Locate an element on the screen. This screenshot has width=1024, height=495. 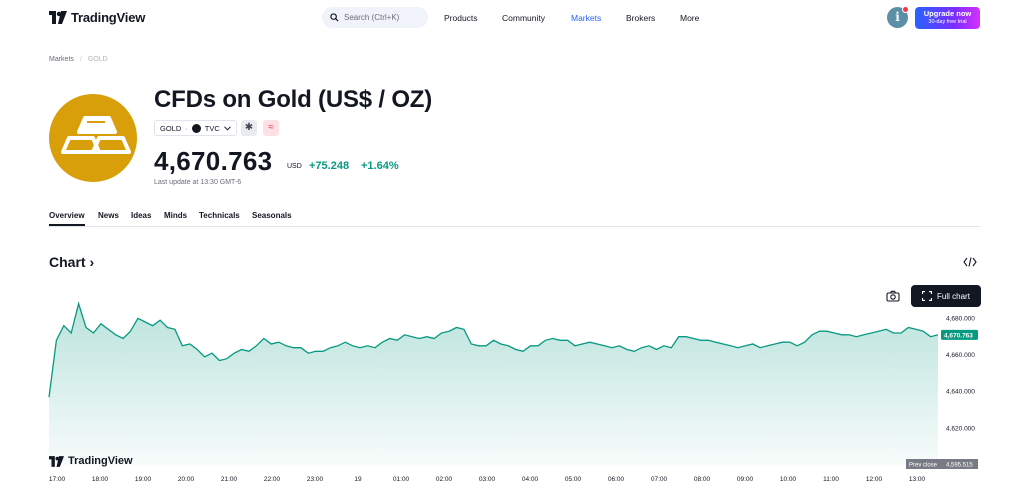
prev-close-value: 4,595.515 is located at coordinates (959, 465).